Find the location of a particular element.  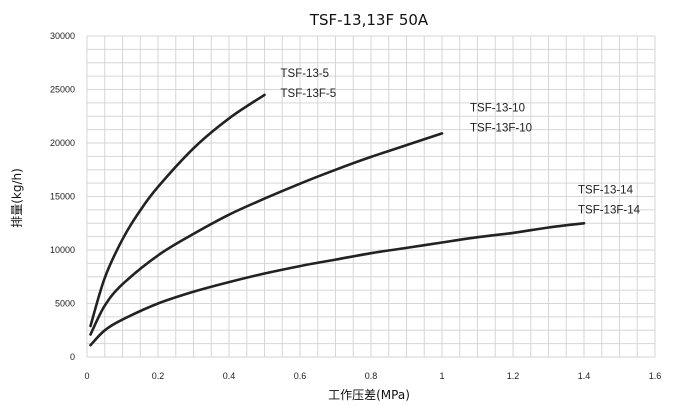

x-tick-label: 0.4 is located at coordinates (229, 376).